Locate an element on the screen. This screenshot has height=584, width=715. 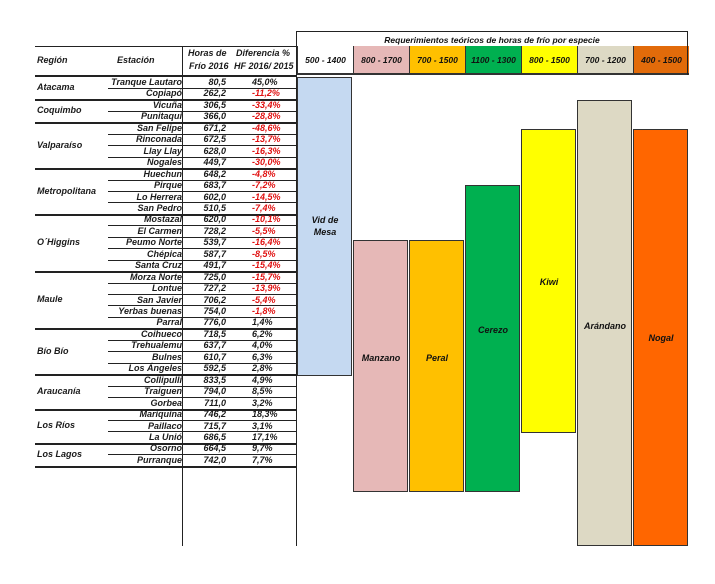
diff-cell: -7,4% is located at coordinates (264, 207).